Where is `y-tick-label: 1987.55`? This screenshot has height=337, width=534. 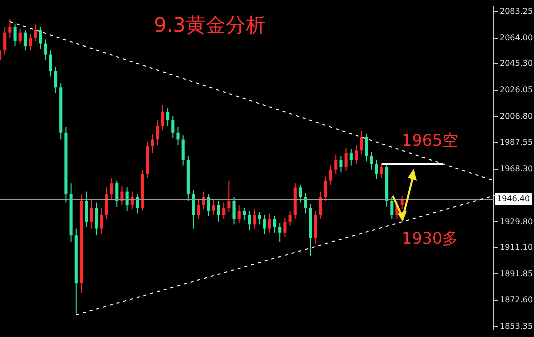 y-tick-label: 1987.55 is located at coordinates (517, 143).